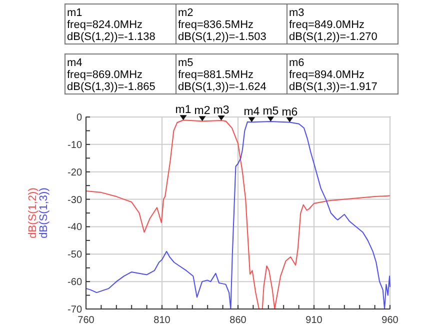 This screenshot has width=422, height=334. Describe the element at coordinates (79, 118) in the screenshot. I see `y-tick-label: 0` at that location.